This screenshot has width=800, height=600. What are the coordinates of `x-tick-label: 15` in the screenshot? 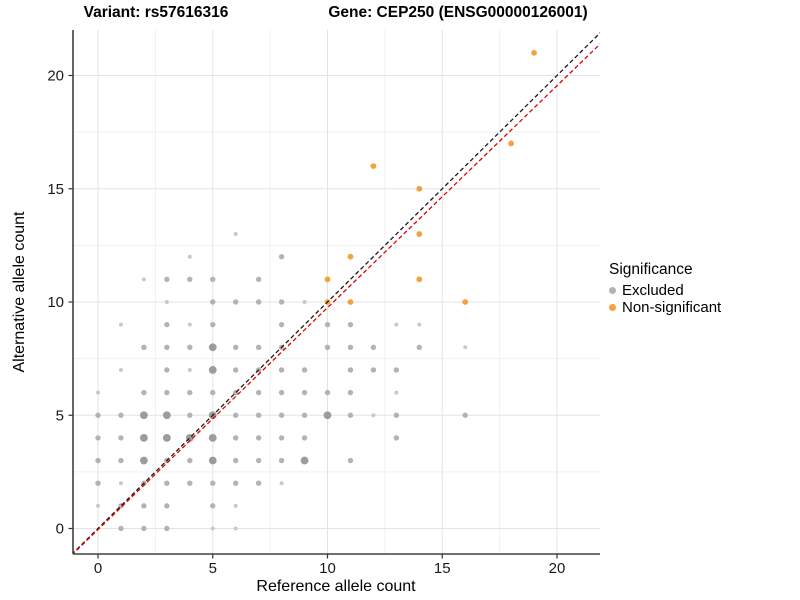 It's located at (442, 568).